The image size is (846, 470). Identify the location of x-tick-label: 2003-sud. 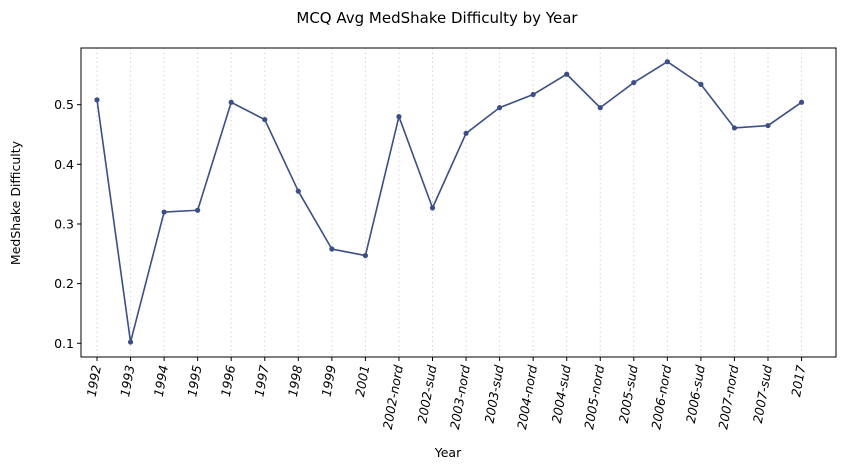
(494, 394).